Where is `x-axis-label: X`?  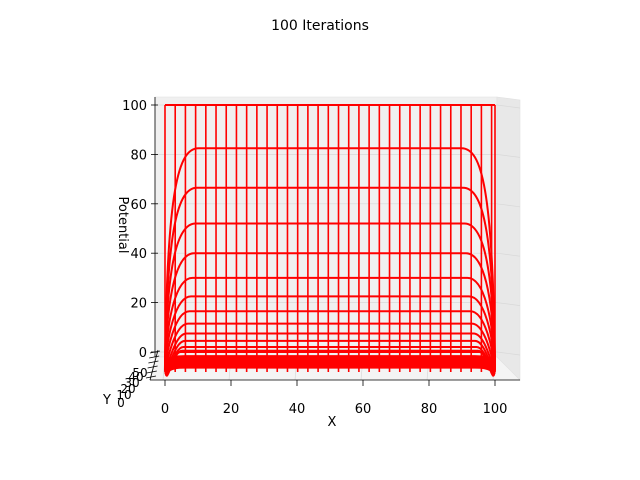
x-axis-label: X is located at coordinates (332, 422).